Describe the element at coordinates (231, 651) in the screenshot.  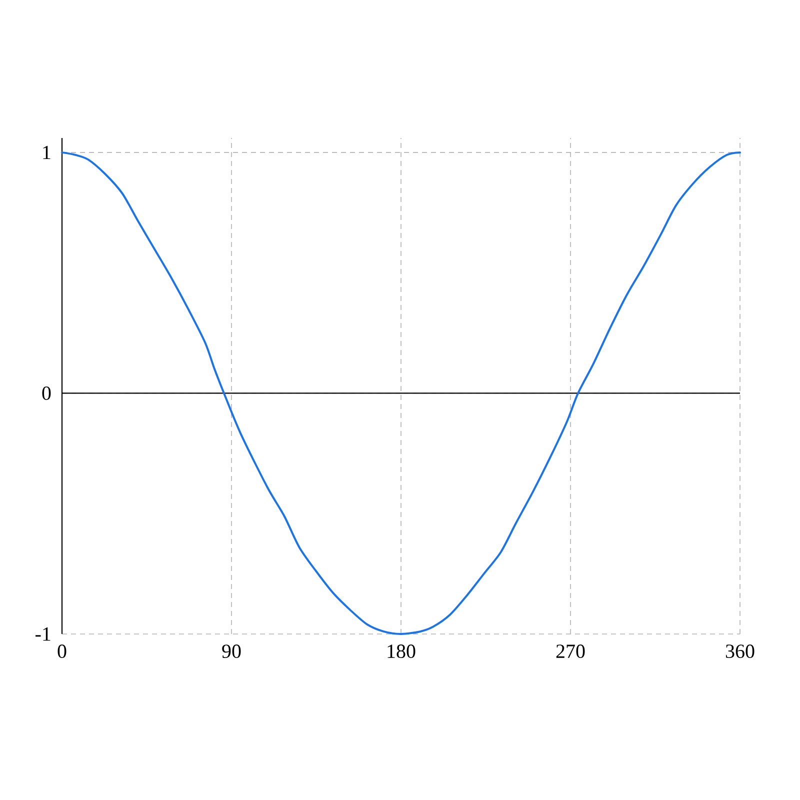
I see `x-tick-label: 90` at that location.